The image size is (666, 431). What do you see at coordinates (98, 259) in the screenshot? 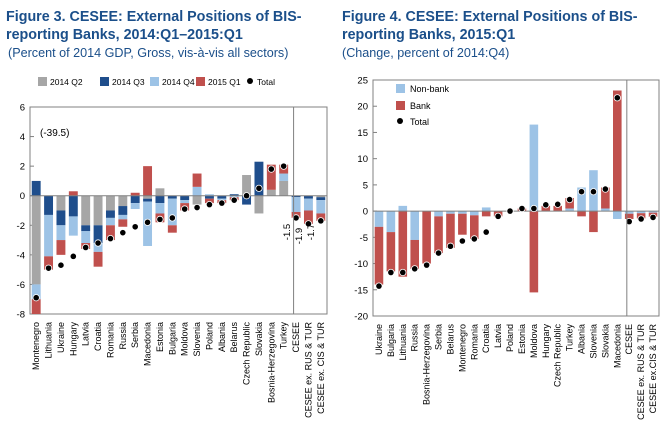
I see `bar-2015-q1-croatia` at bounding box center [98, 259].